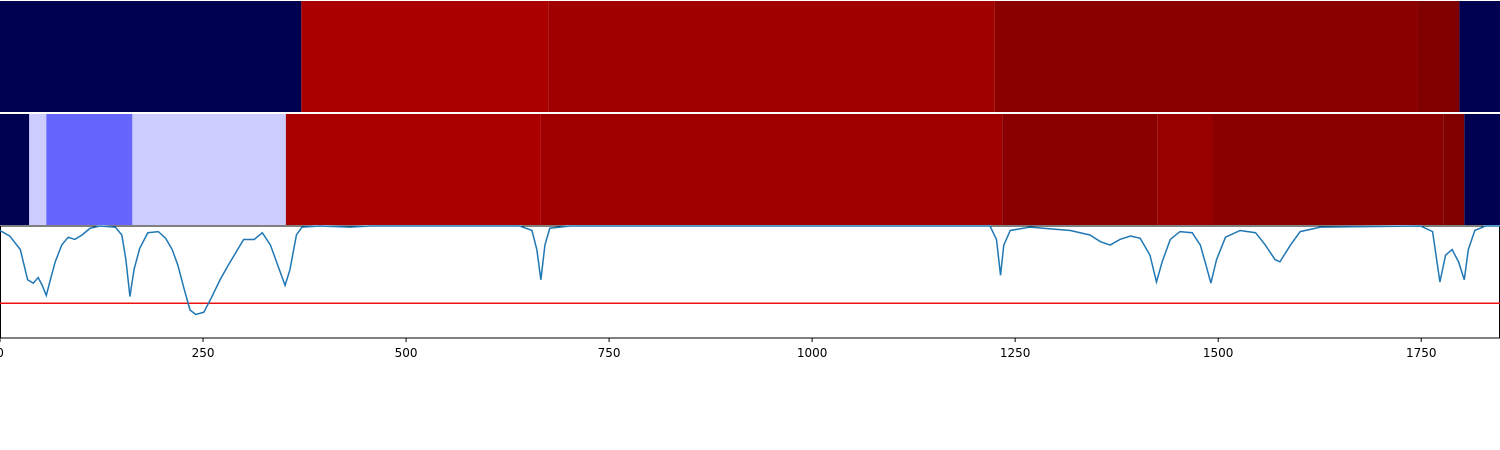 Image resolution: width=1500 pixels, height=450 pixels. What do you see at coordinates (812, 353) in the screenshot?
I see `x-tick-label: 1000` at bounding box center [812, 353].